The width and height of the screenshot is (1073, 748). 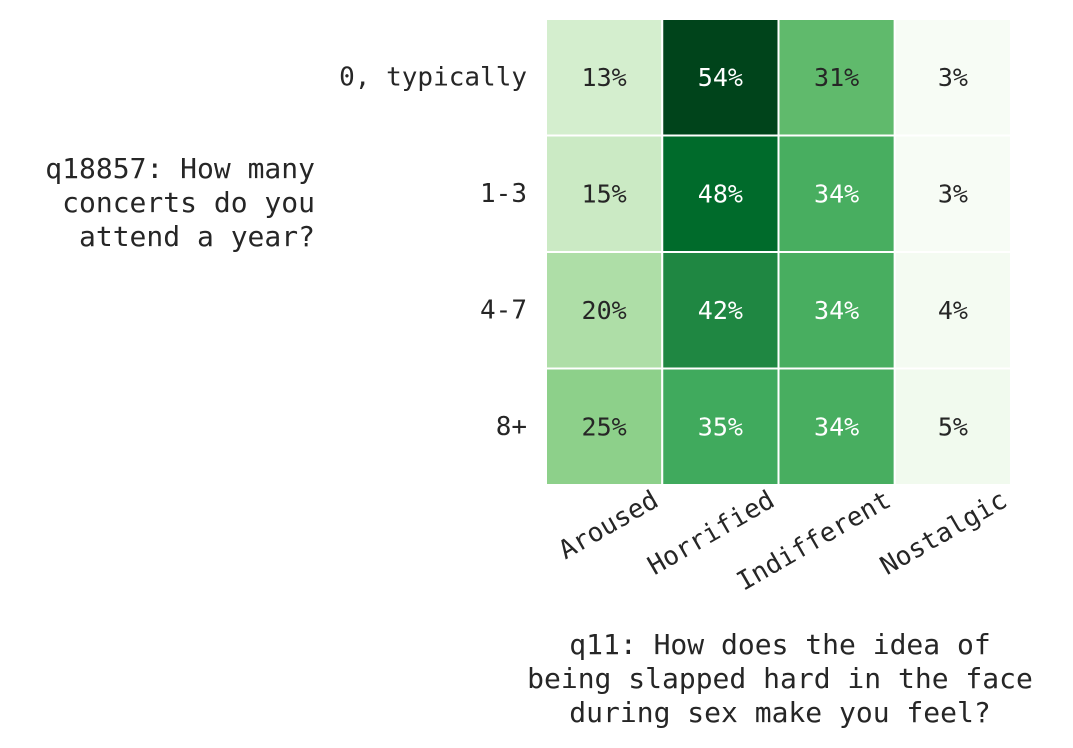 I want to click on cell-label: 20%, so click(x=604, y=310).